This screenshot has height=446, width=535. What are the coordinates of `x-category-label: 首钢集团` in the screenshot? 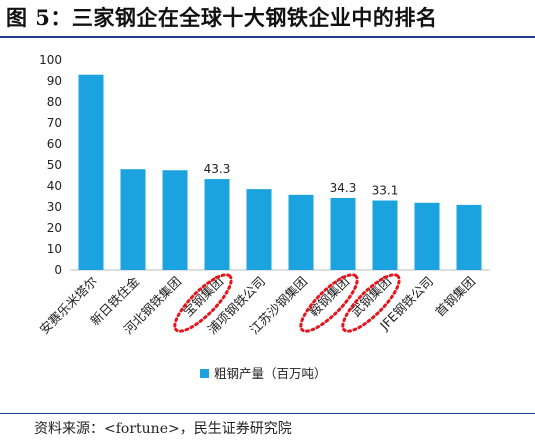 It's located at (455, 297).